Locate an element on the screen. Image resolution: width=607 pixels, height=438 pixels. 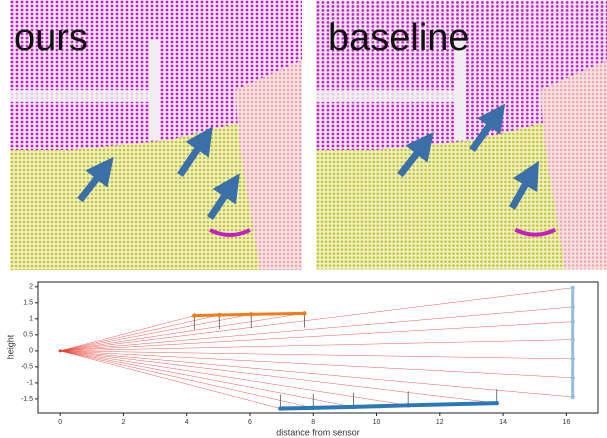
series-line is located at coordinates (249, 314).